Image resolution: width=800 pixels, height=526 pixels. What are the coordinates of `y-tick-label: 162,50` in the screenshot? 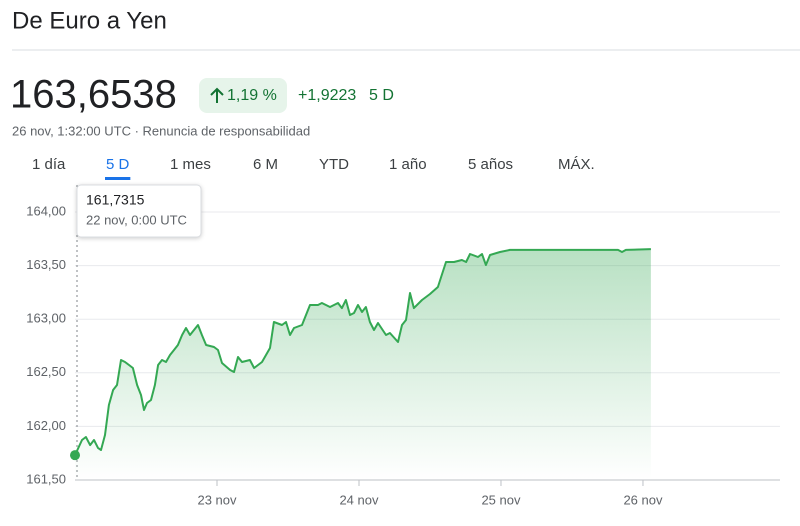 It's located at (46, 371).